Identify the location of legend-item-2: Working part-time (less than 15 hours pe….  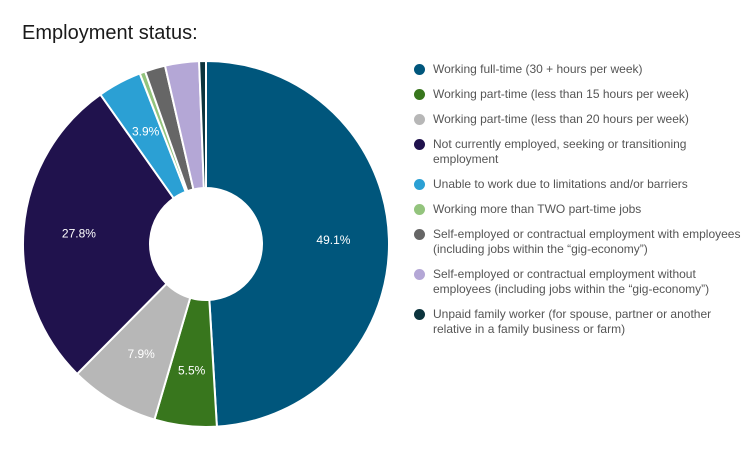
(579, 94).